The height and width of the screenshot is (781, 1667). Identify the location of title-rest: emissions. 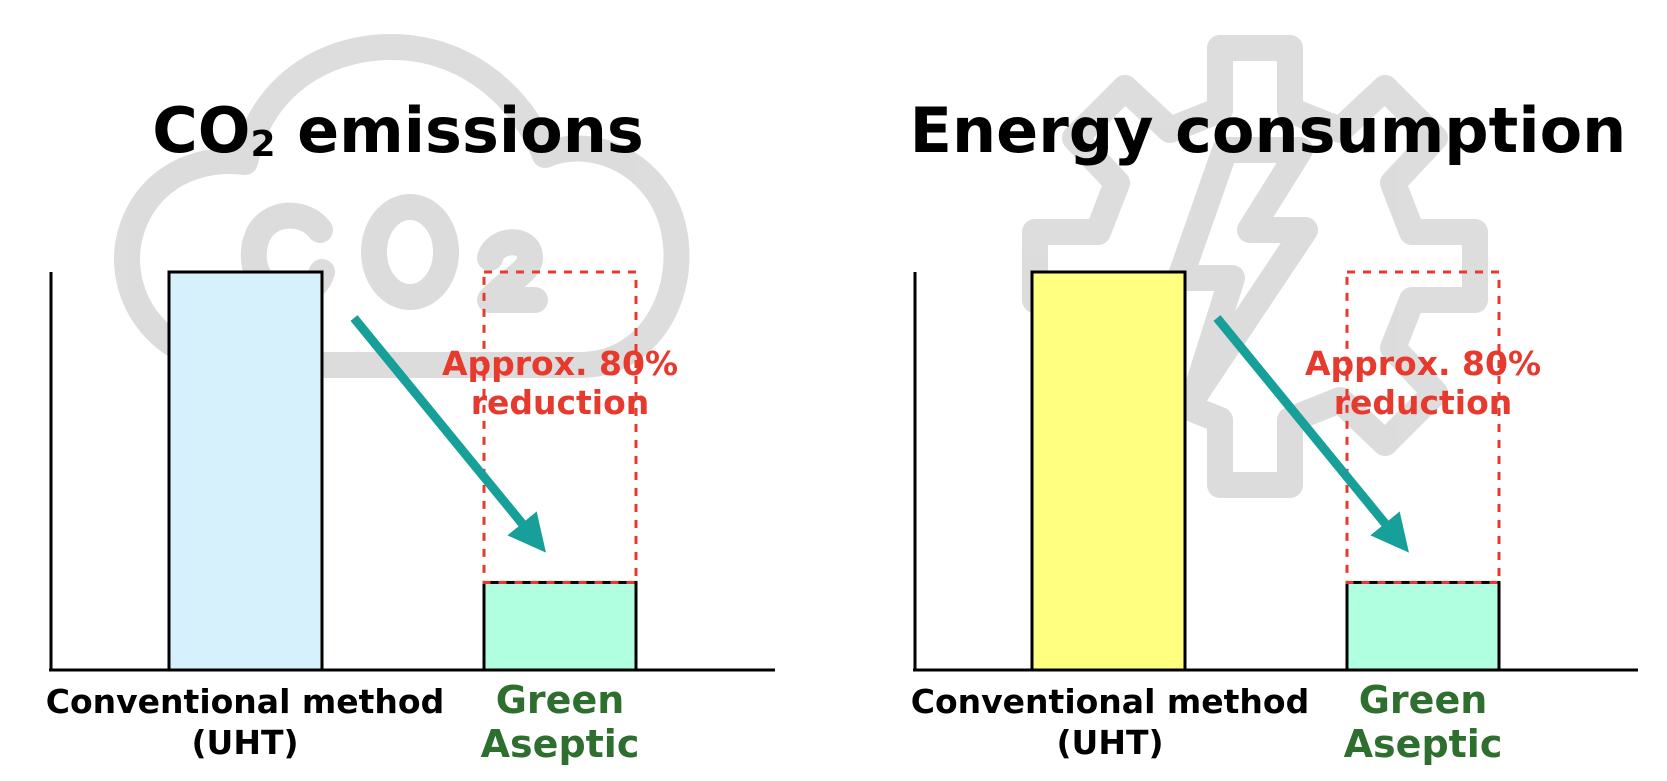
(460, 130).